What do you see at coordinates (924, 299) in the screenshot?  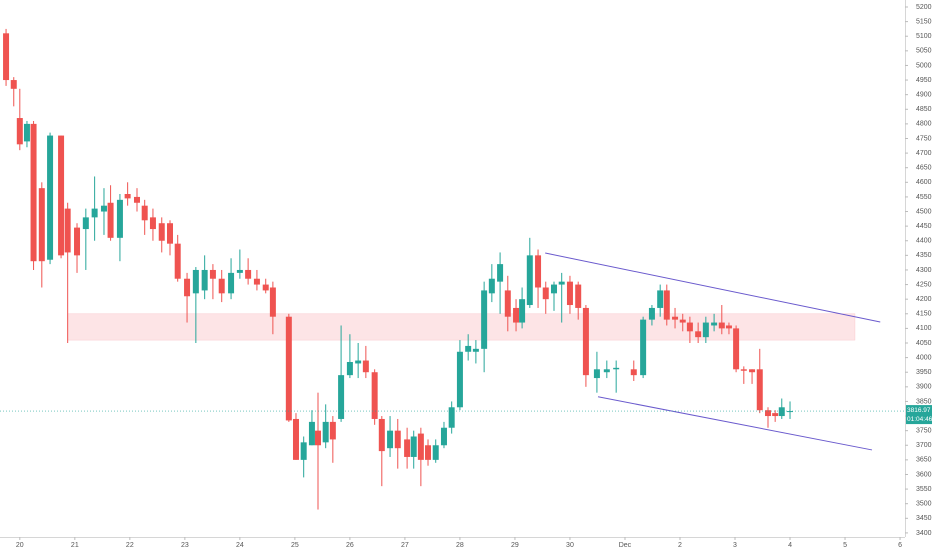 I see `y-tick-label: 4200.00` at bounding box center [924, 299].